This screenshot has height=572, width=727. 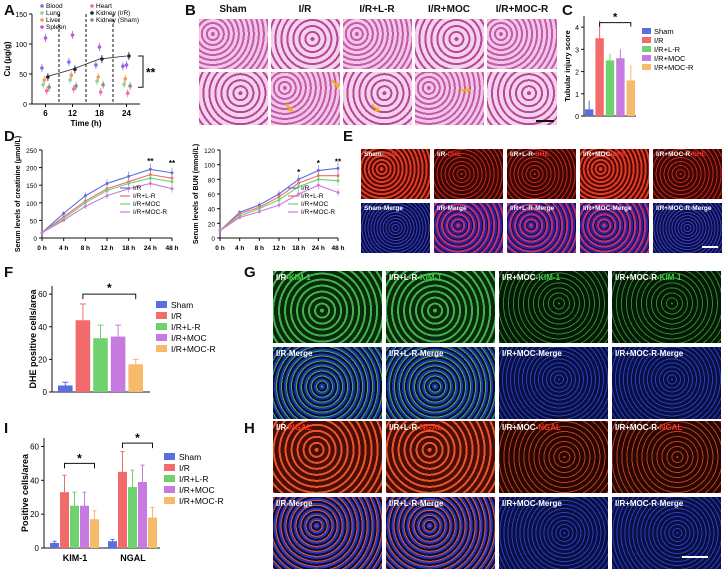 What do you see at coordinates (25, 105) in the screenshot?
I see `y-tick-label: 0` at bounding box center [25, 105].